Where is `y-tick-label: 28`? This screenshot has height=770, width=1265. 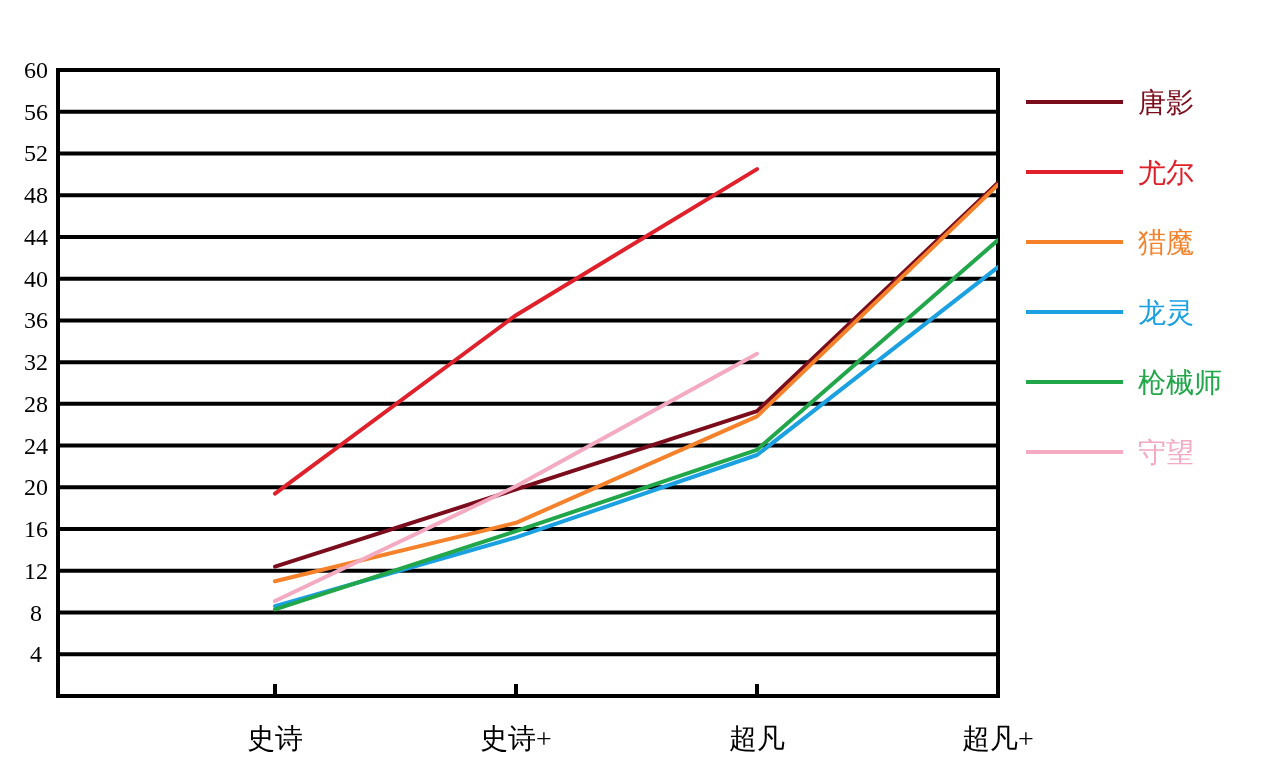
y-tick-label: 28 is located at coordinates (36, 403).